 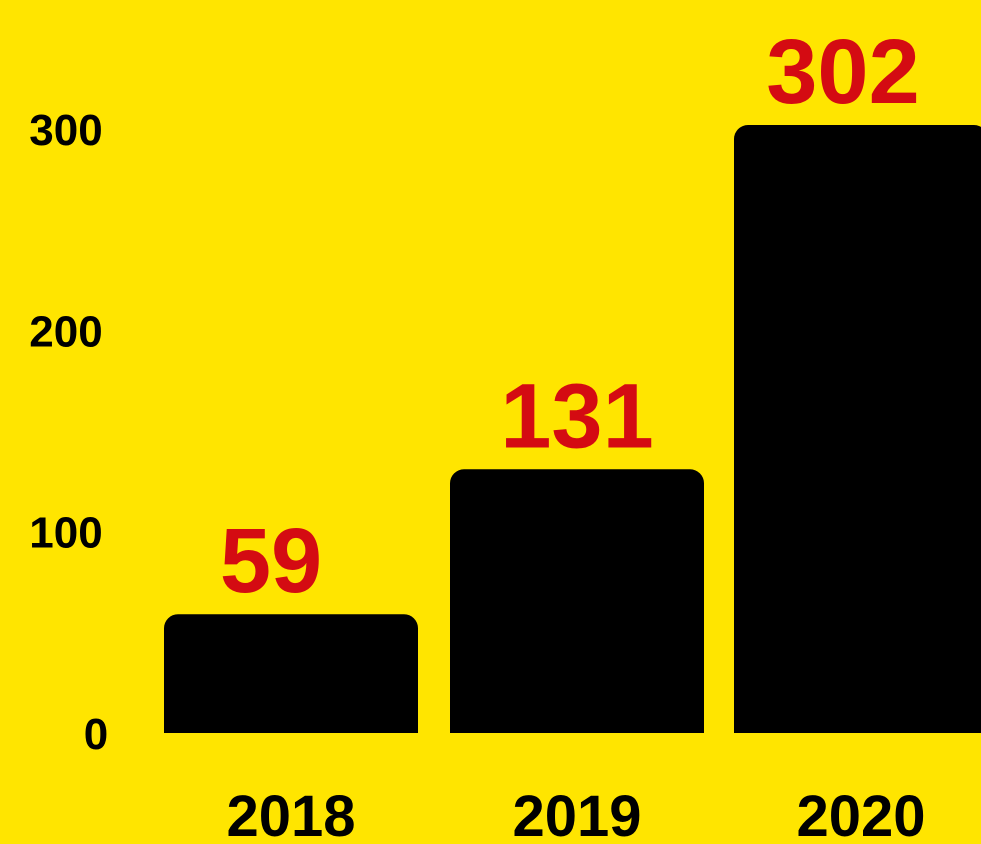 What do you see at coordinates (577, 416) in the screenshot?
I see `data-label-2019: 131` at bounding box center [577, 416].